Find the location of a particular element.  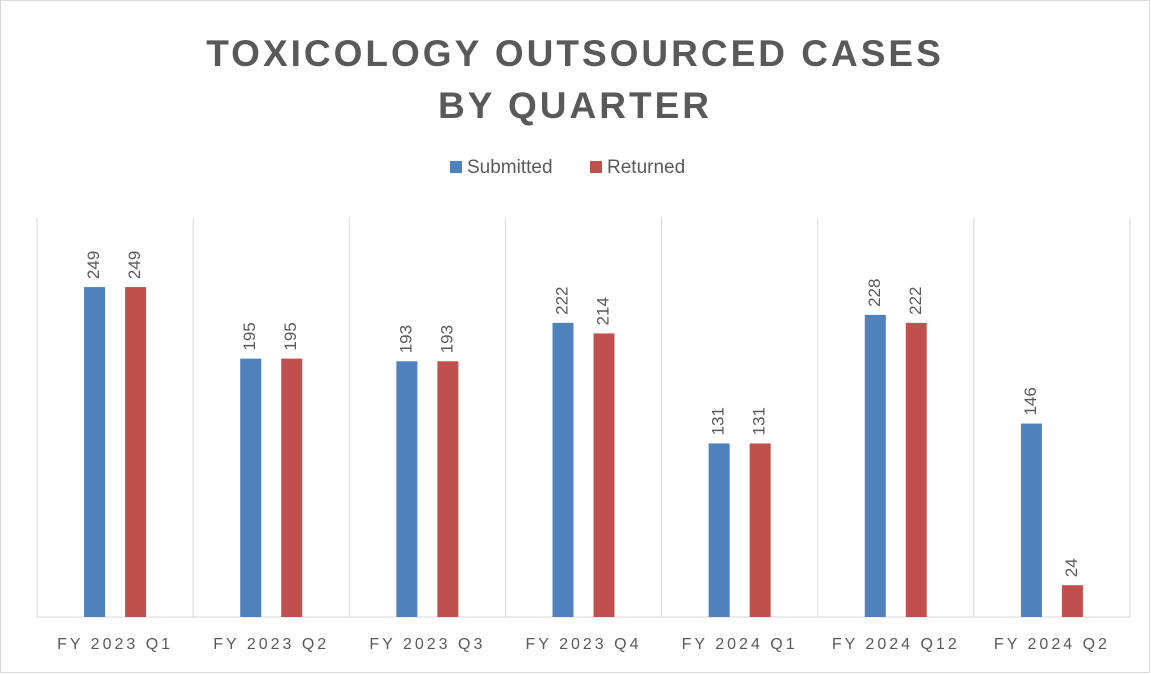

x-tick-label: FY 2023 Q1 is located at coordinates (115, 644).